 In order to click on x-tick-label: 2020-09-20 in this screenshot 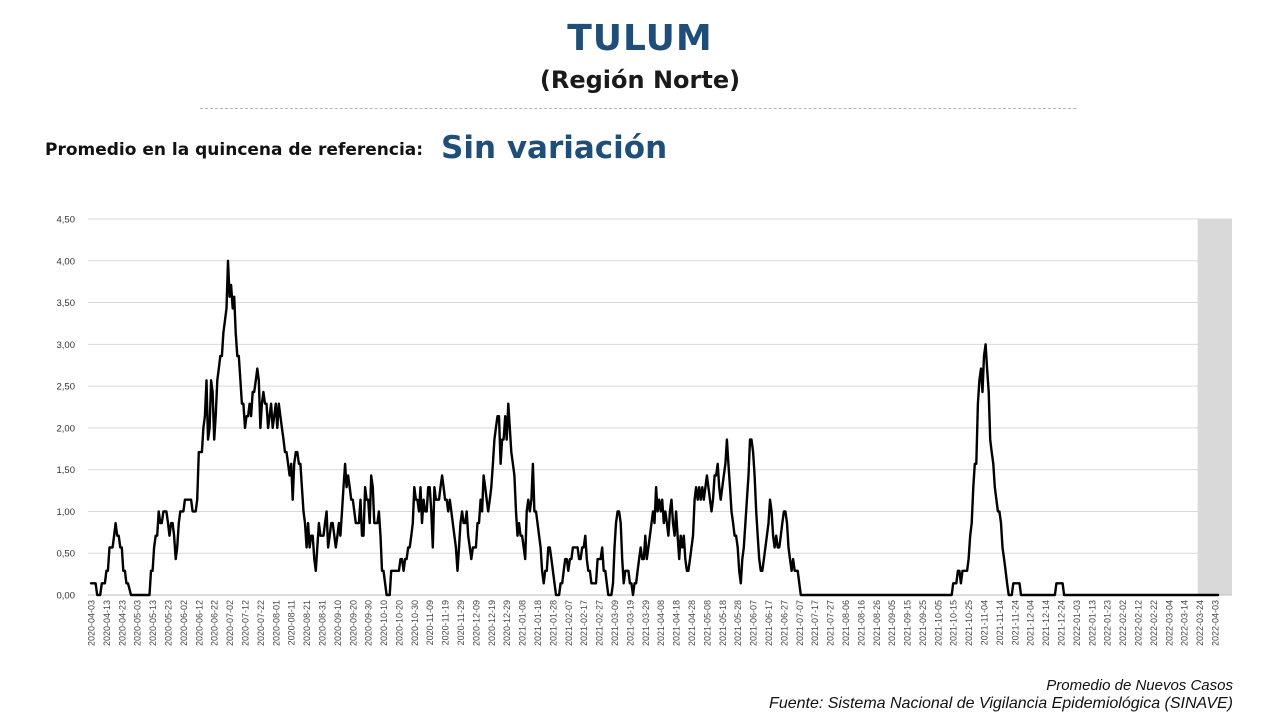, I will do `click(353, 623)`.